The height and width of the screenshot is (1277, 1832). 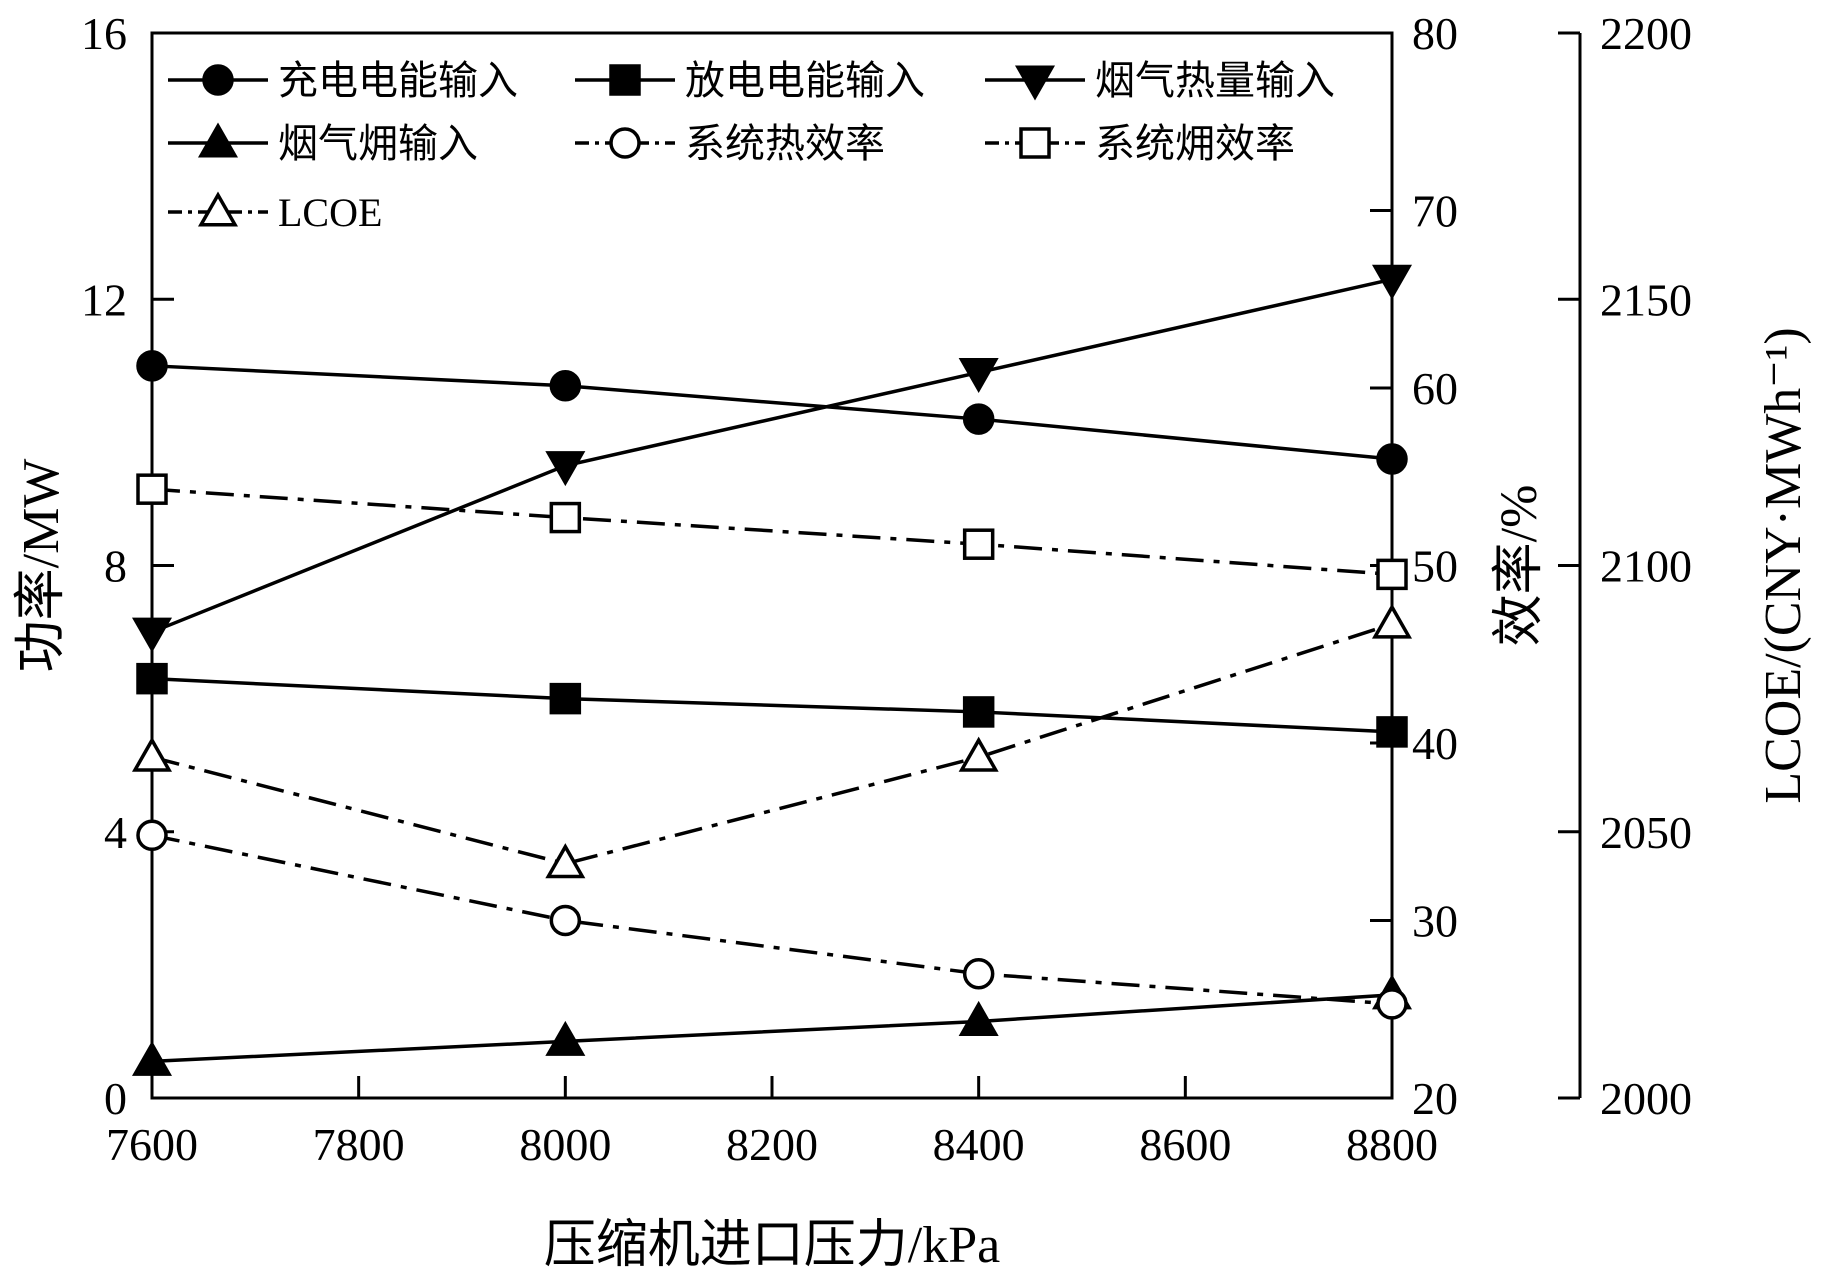 I want to click on efficiency-tick-label: 20, so click(x=1435, y=1098).